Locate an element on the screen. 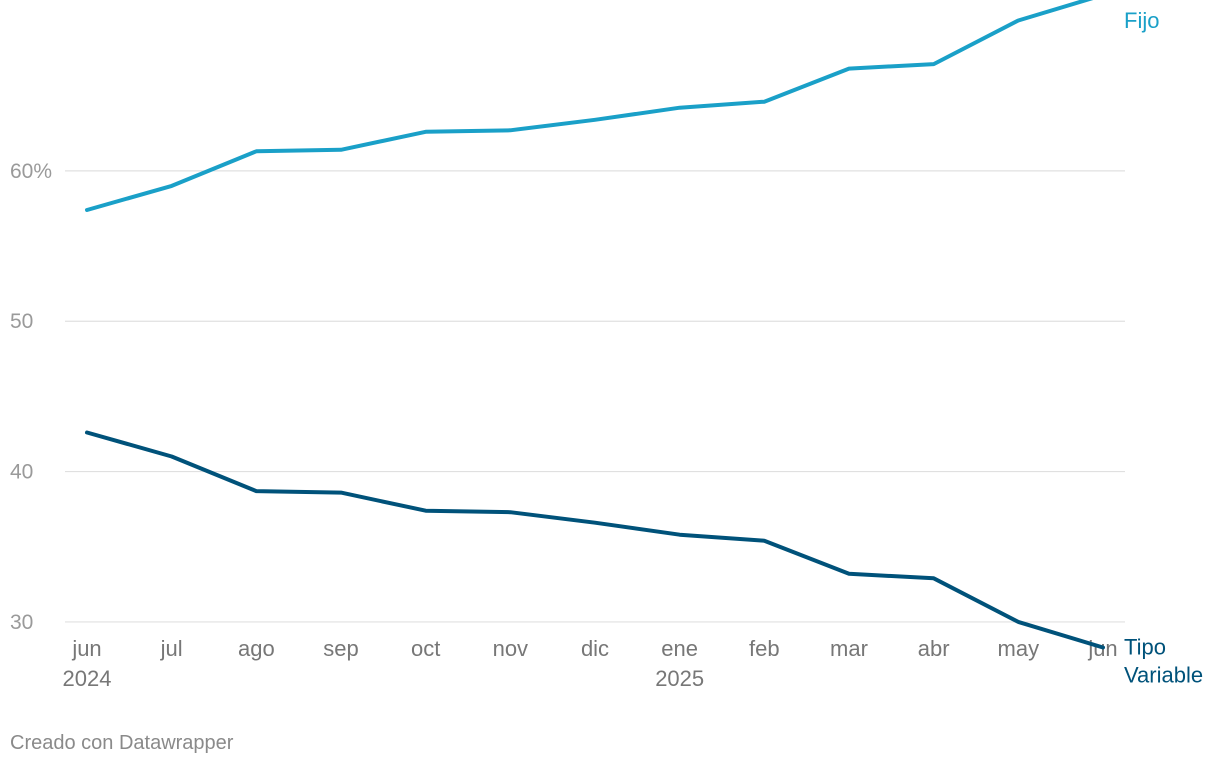  x-tick-label: sep is located at coordinates (340, 648).